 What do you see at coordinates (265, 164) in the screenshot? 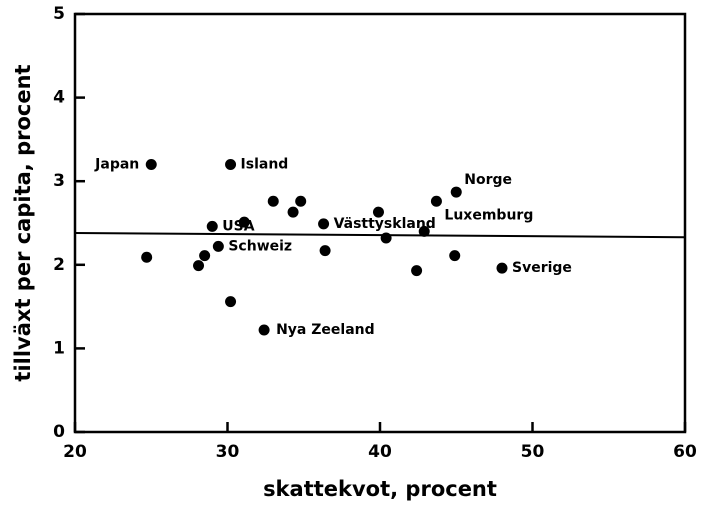
I see `point-label: Island` at bounding box center [265, 164].